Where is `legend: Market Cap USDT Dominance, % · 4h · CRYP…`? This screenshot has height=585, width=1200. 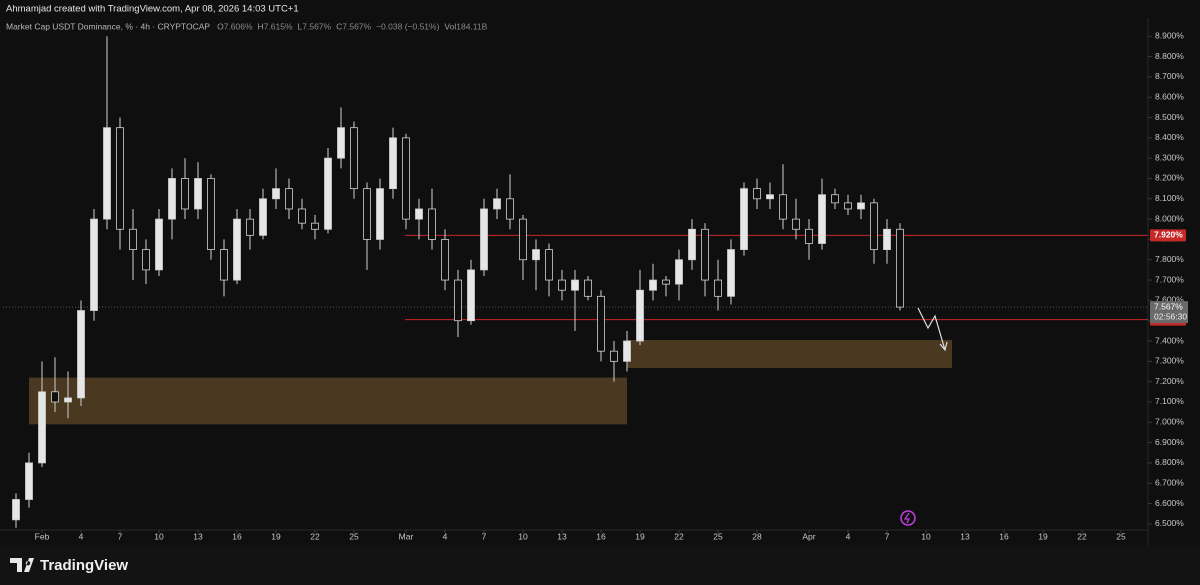
legend: Market Cap USDT Dominance, % · 4h · CRYP… is located at coordinates (247, 26).